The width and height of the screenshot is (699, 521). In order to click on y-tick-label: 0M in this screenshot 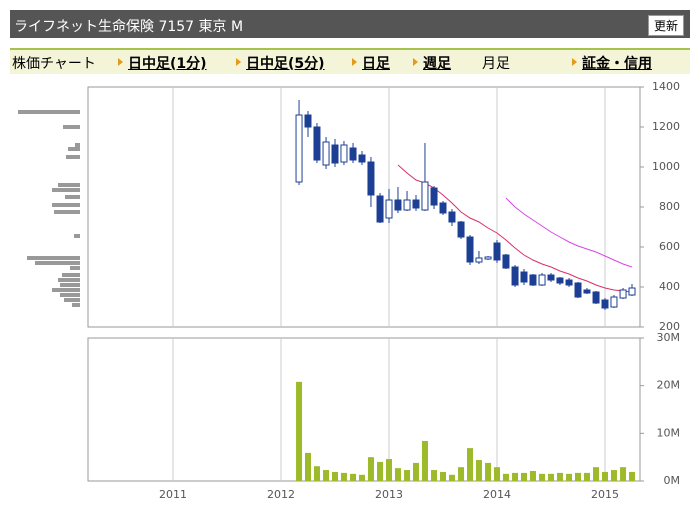, I will do `click(672, 480)`.